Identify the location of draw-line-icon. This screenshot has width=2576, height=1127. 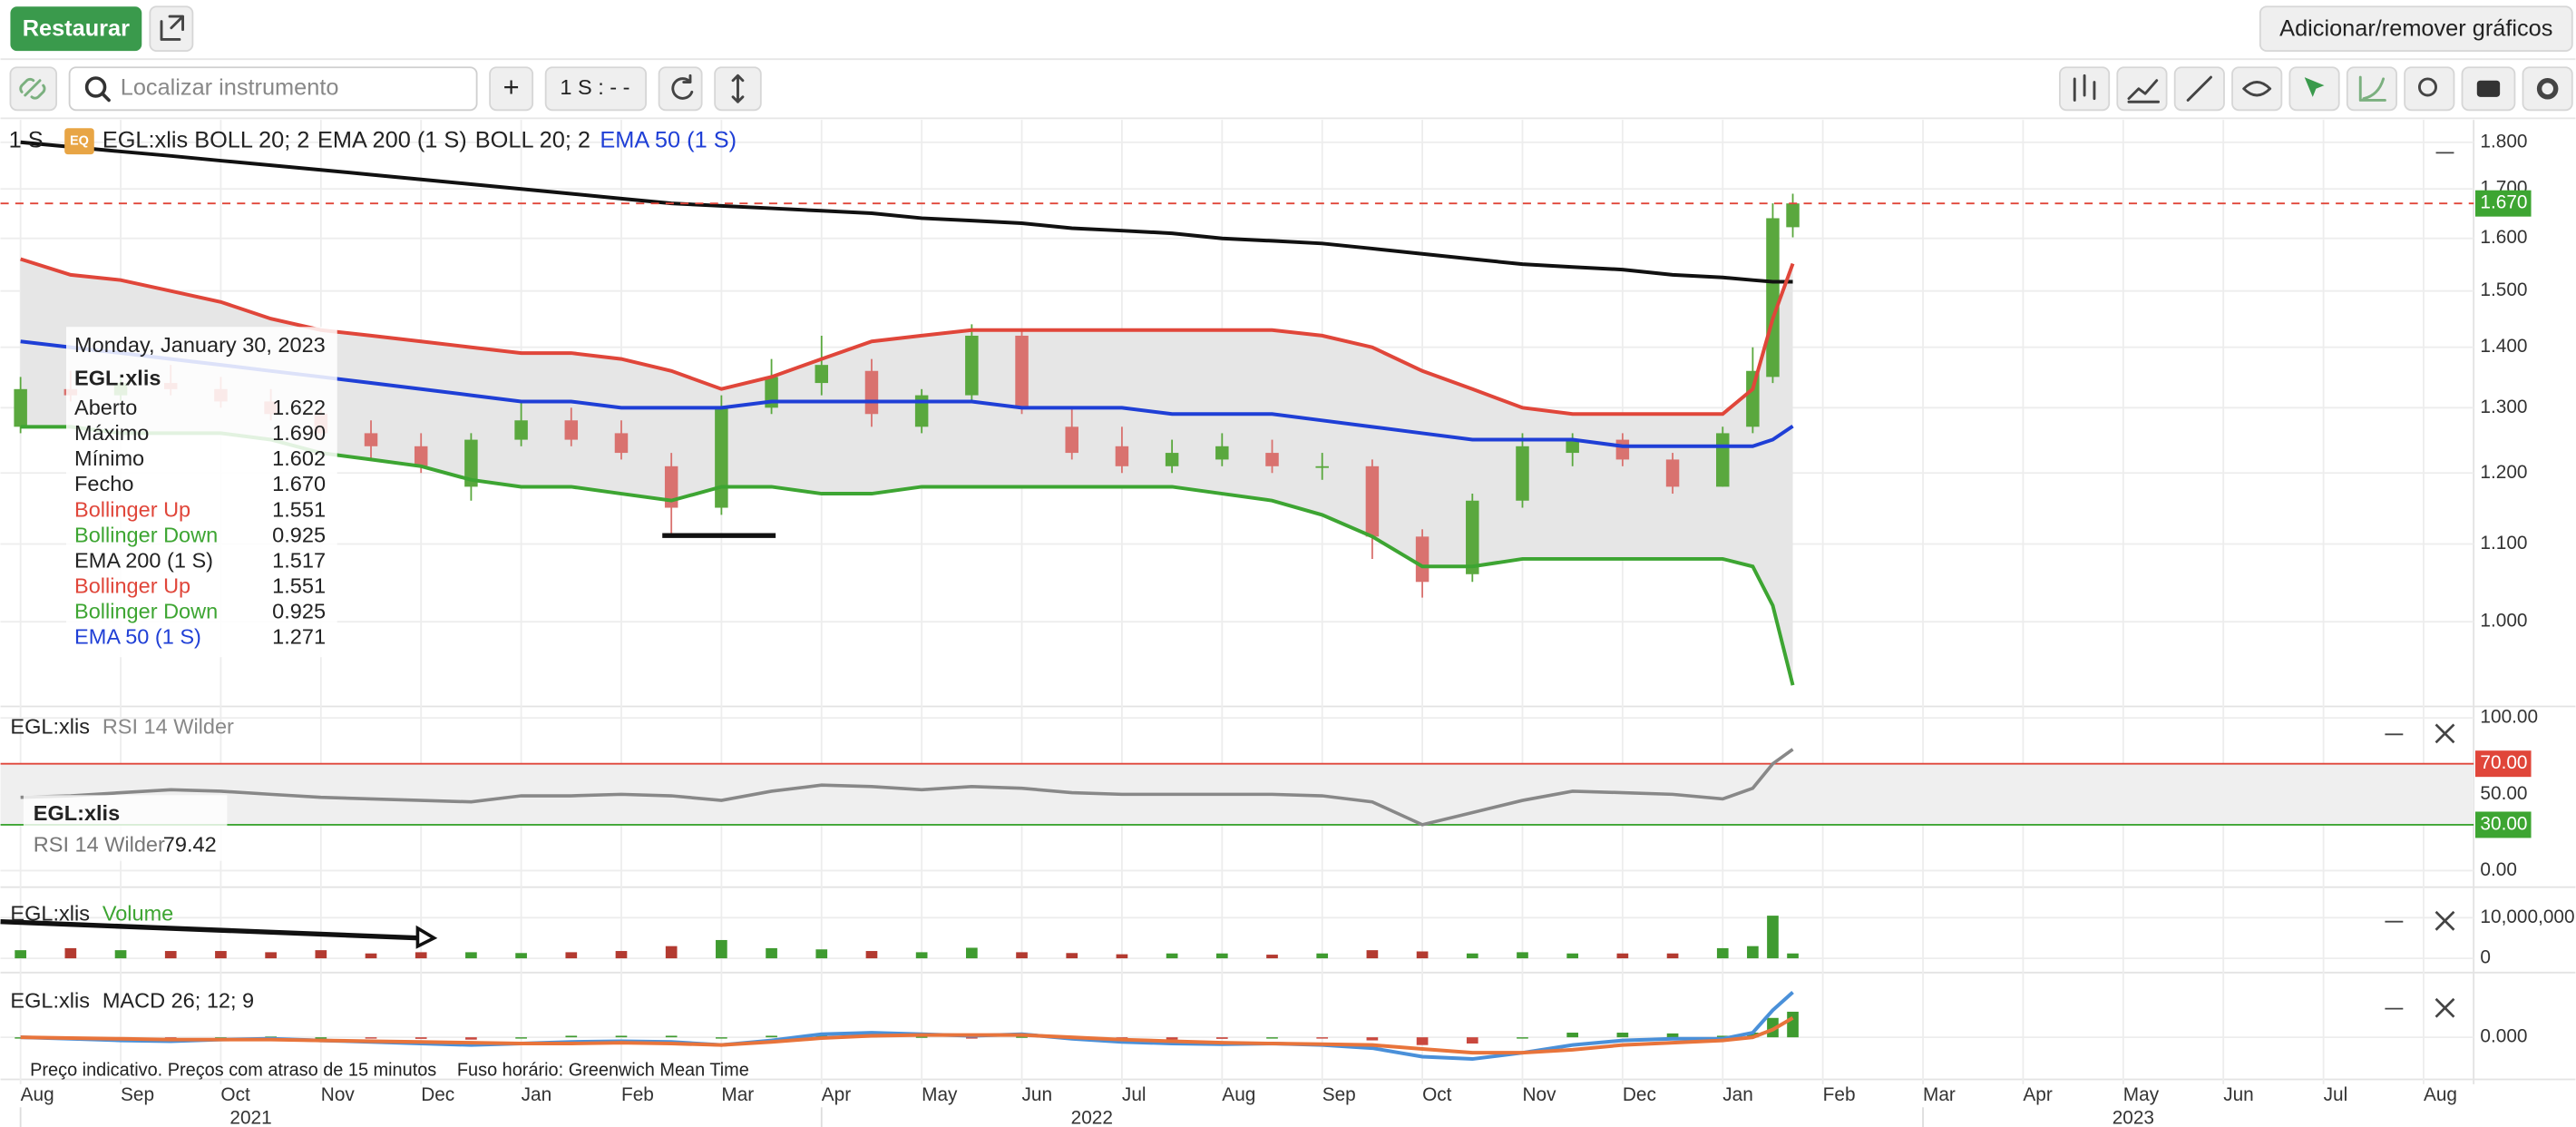
(2199, 88).